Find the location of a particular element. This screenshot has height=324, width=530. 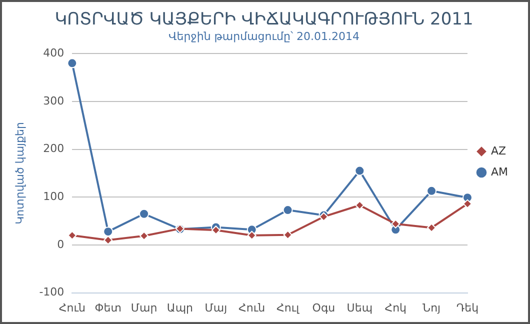

chart-subtitle: Վերջին թարմացումը՝ 20.01.2014 is located at coordinates (264, 36).